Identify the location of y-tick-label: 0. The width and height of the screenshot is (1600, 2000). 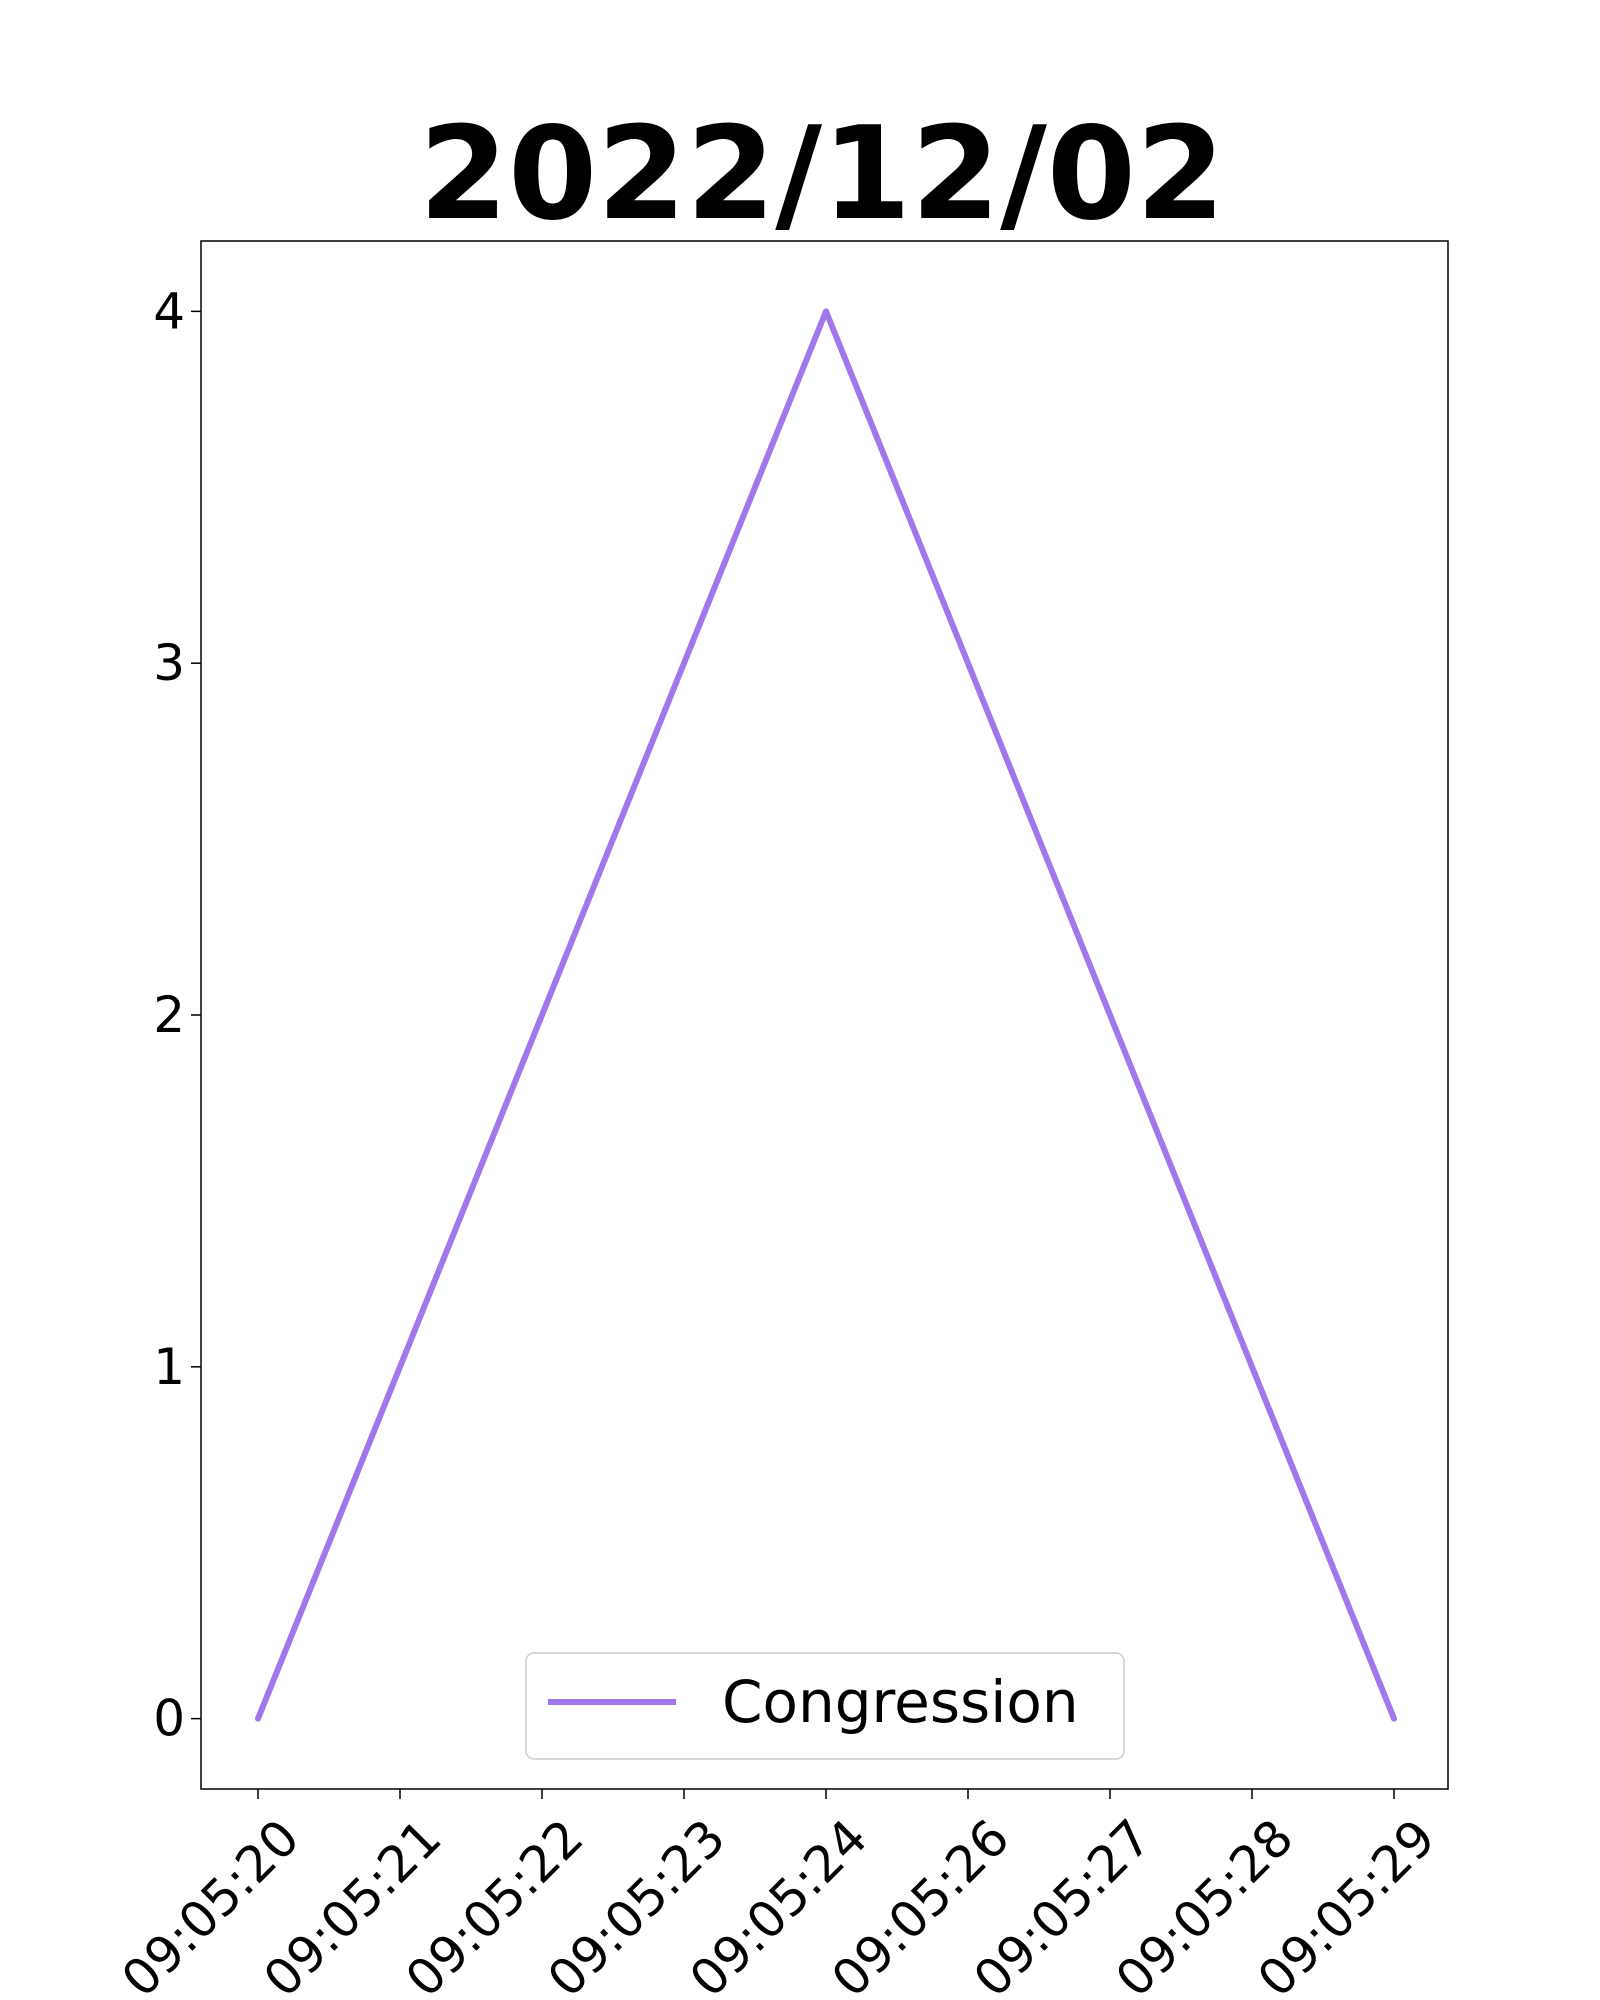
(169, 1719).